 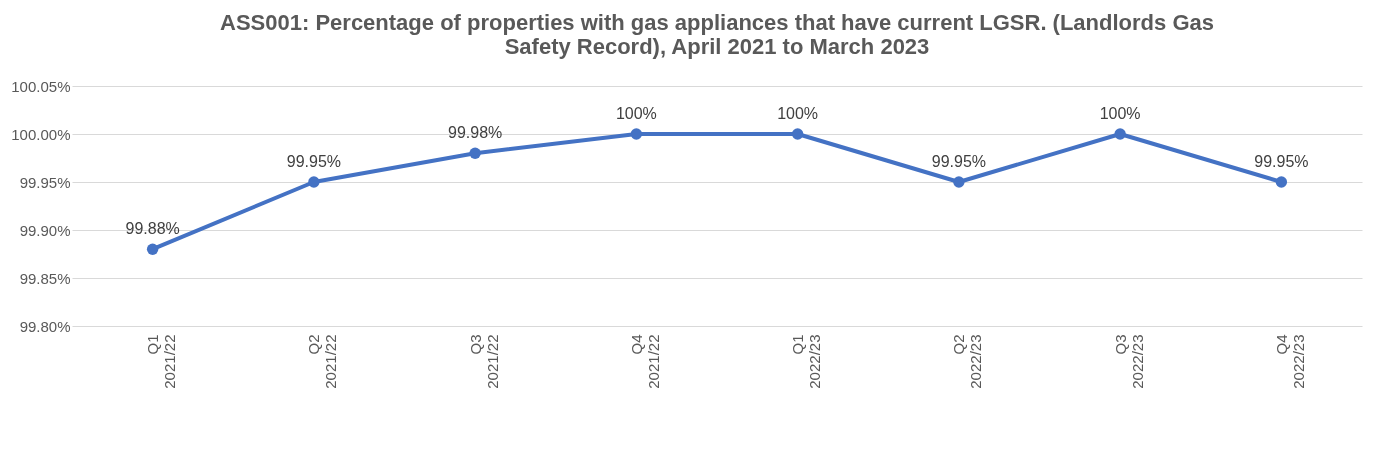 What do you see at coordinates (483, 361) in the screenshot?
I see `x-tick-label: Q3 2021/22` at bounding box center [483, 361].